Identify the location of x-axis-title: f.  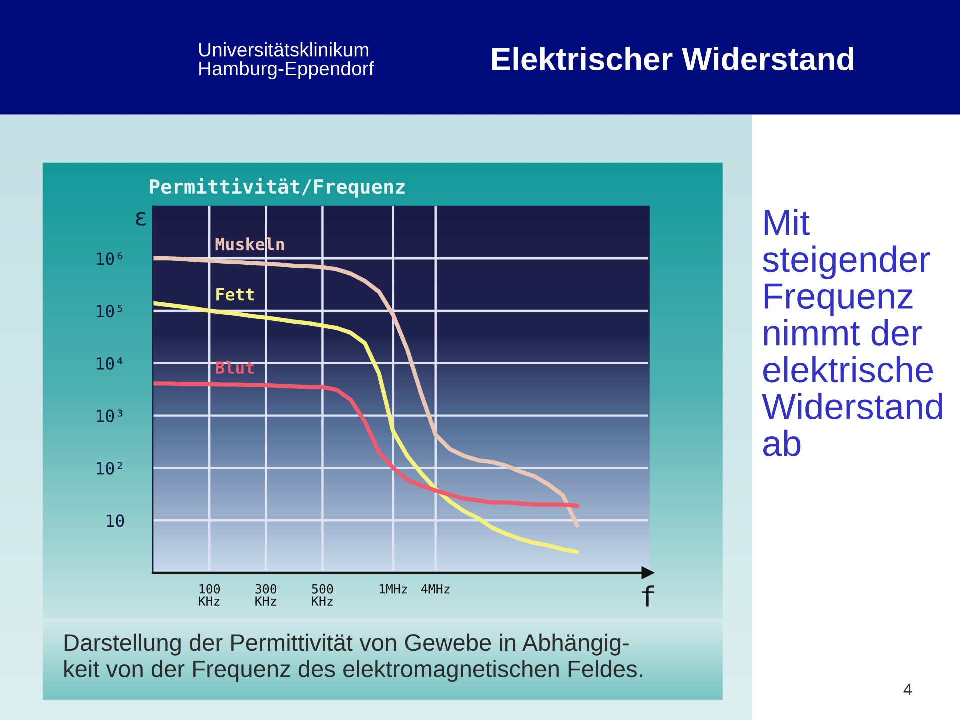
(648, 596).